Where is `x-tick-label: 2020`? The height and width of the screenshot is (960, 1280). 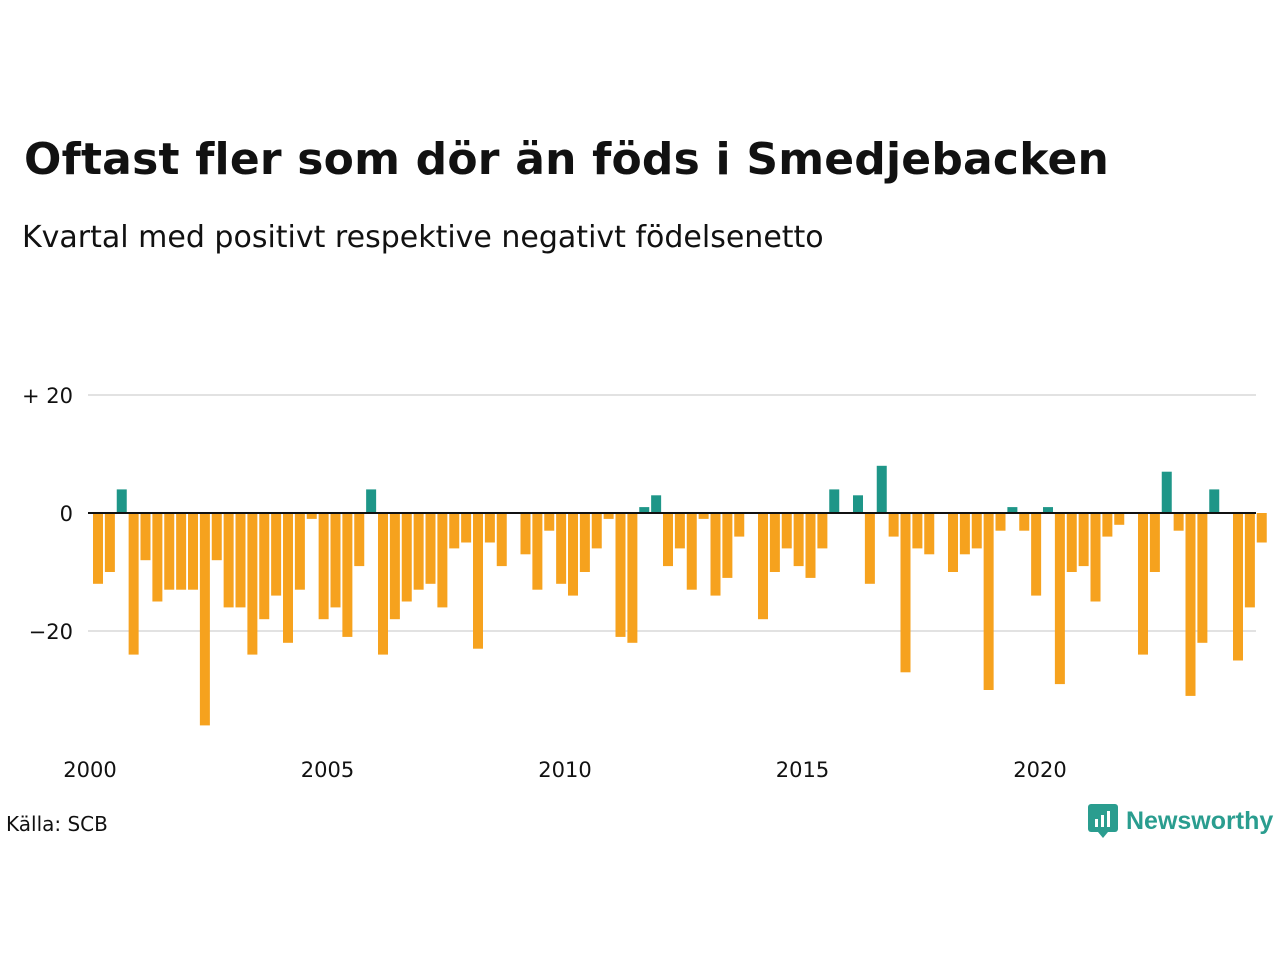
x-tick-label: 2020 is located at coordinates (1039, 770).